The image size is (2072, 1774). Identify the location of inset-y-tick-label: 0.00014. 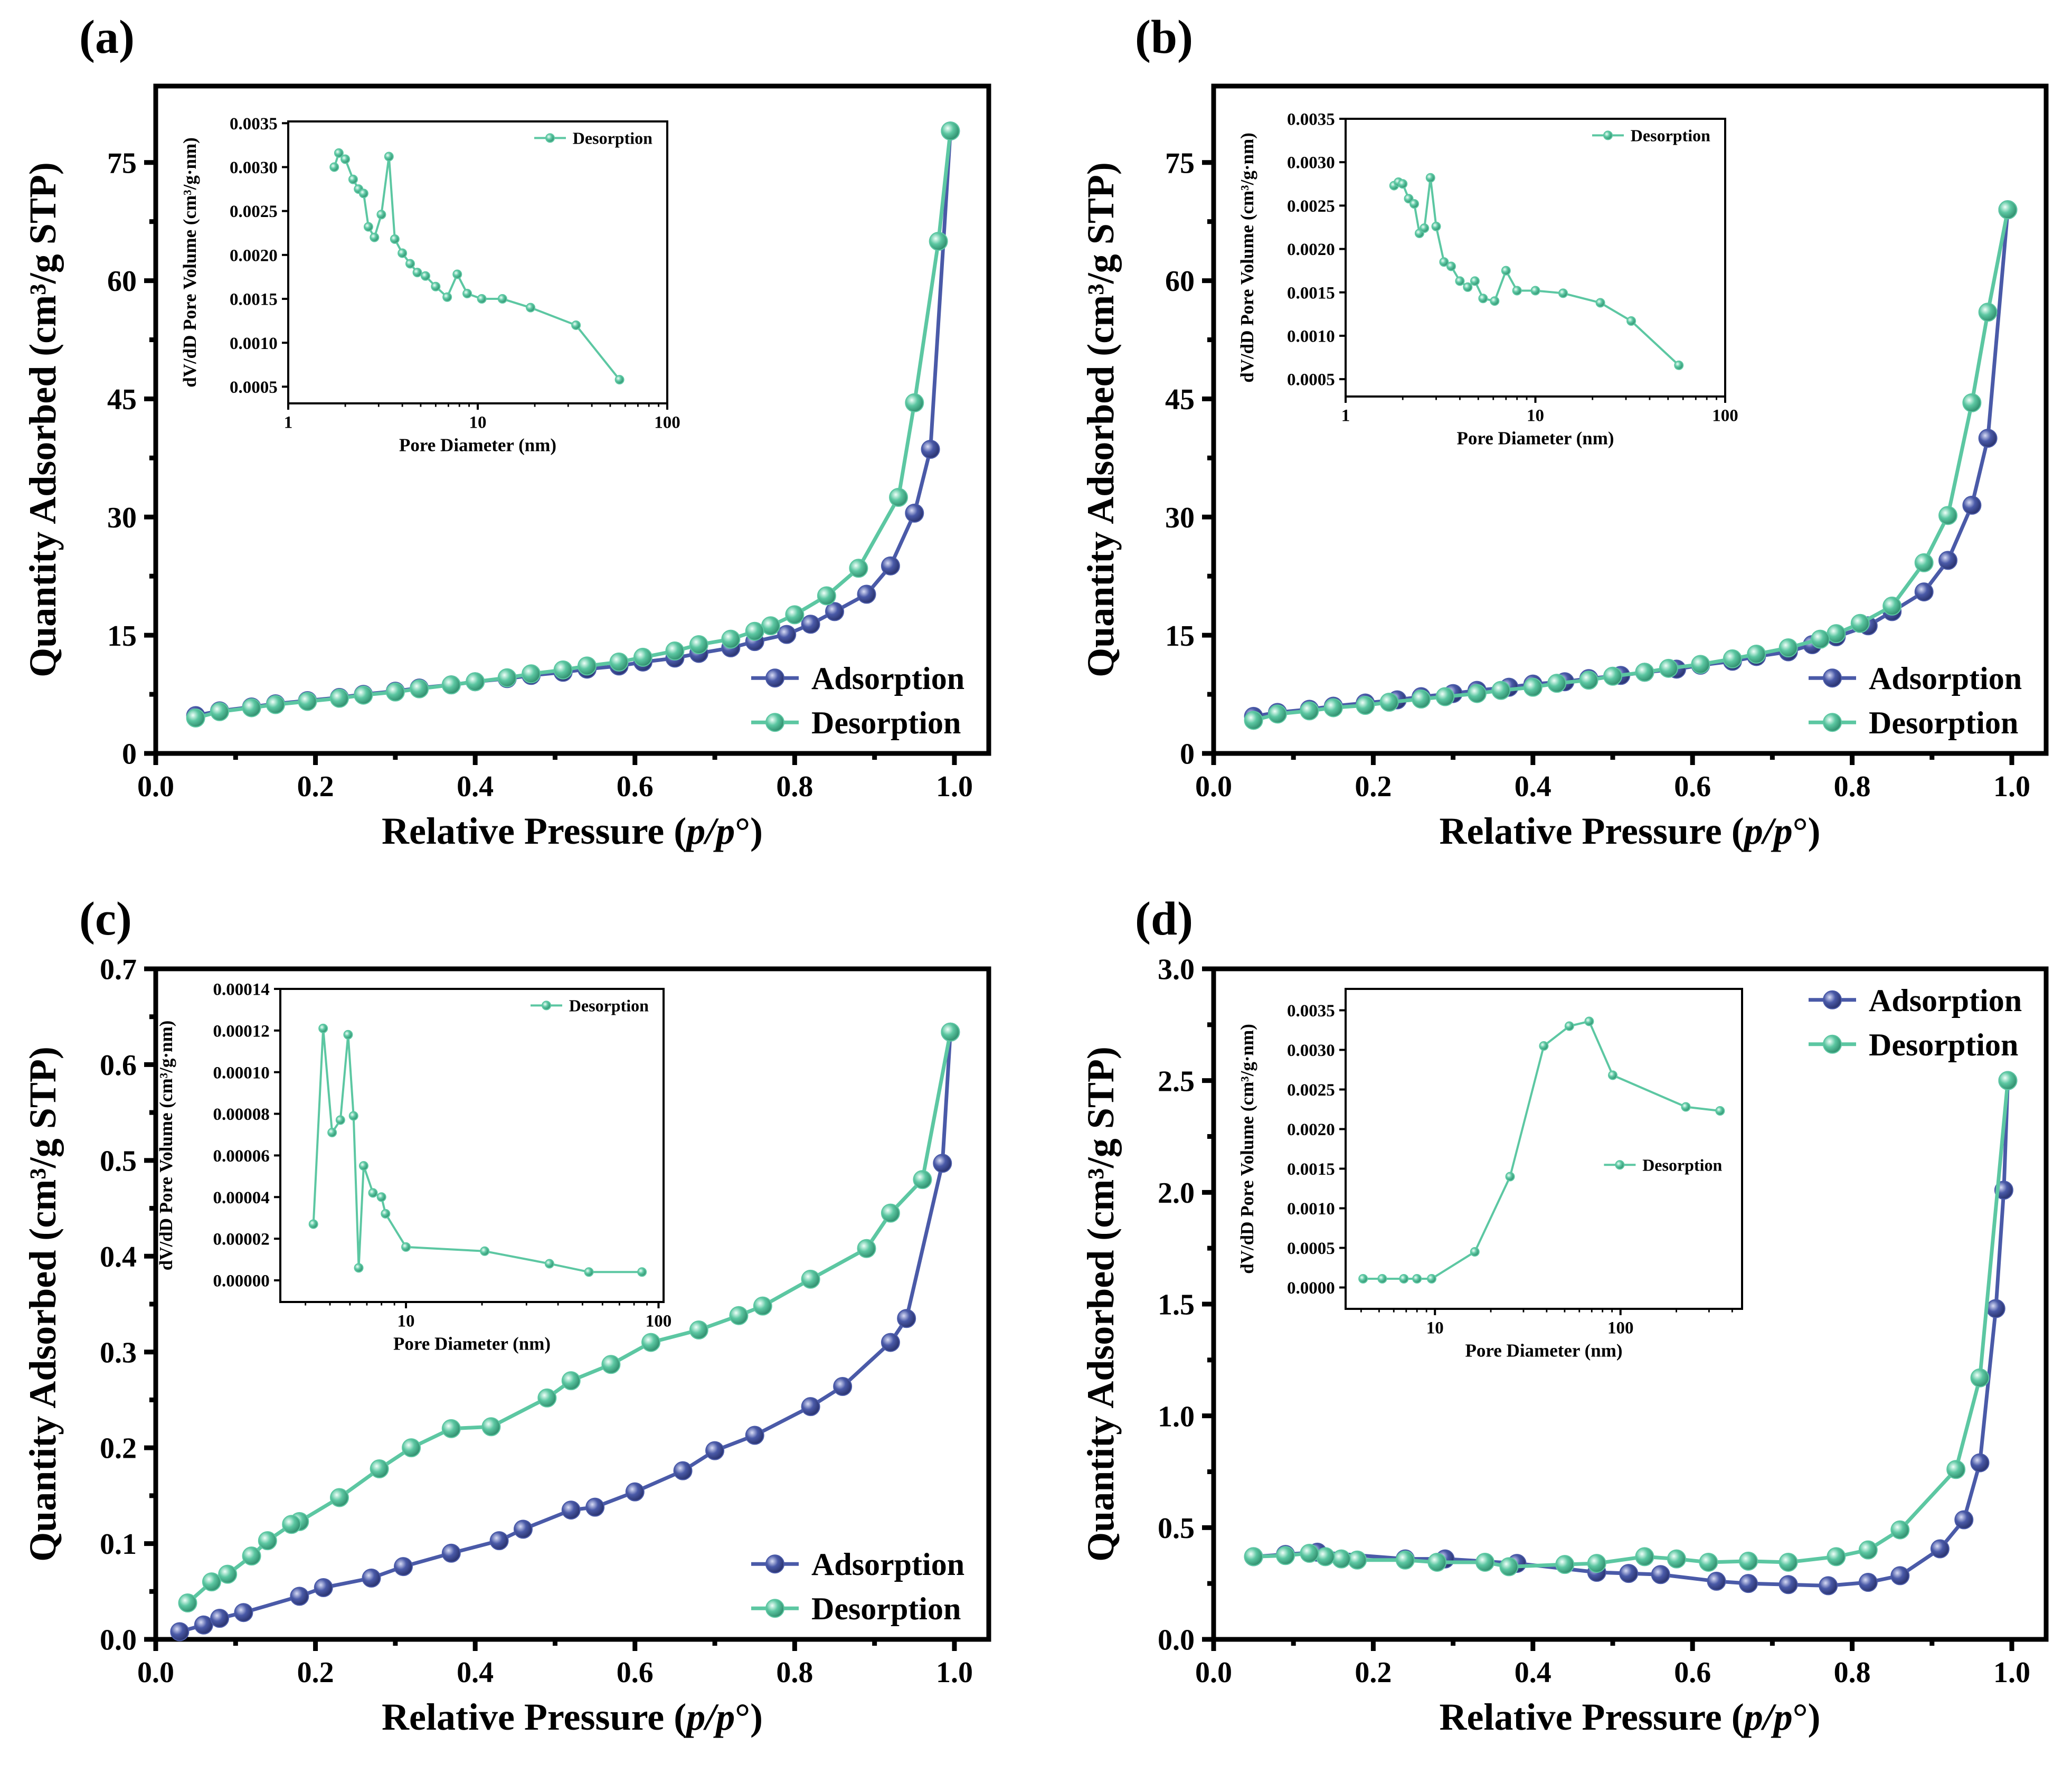
(241, 990).